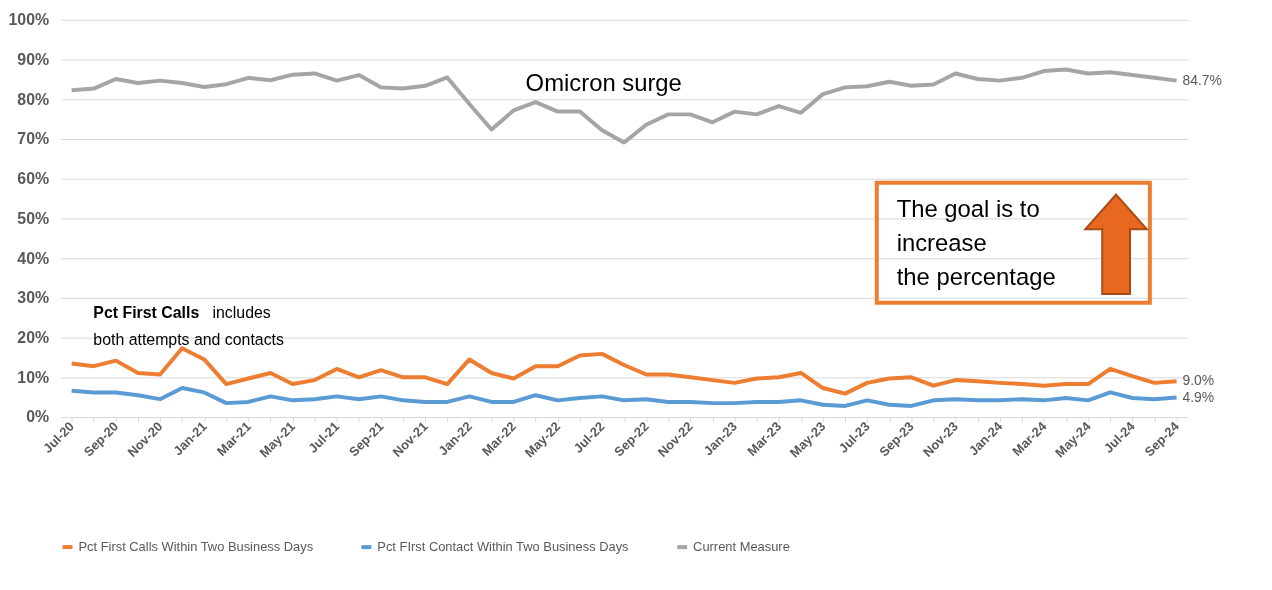 The height and width of the screenshot is (590, 1272). Describe the element at coordinates (33, 258) in the screenshot. I see `y-tick-label: 40%` at that location.